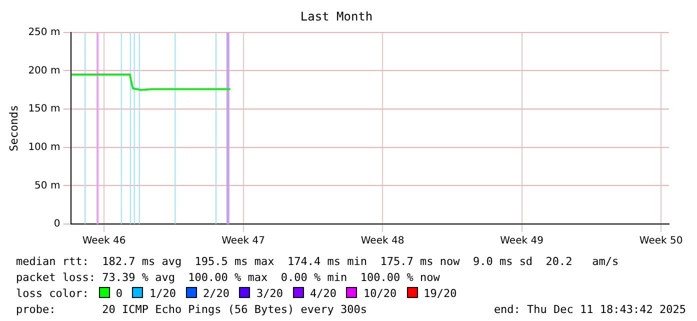 The image size is (697, 321). I want to click on x-tick-label: Week 46, so click(104, 241).